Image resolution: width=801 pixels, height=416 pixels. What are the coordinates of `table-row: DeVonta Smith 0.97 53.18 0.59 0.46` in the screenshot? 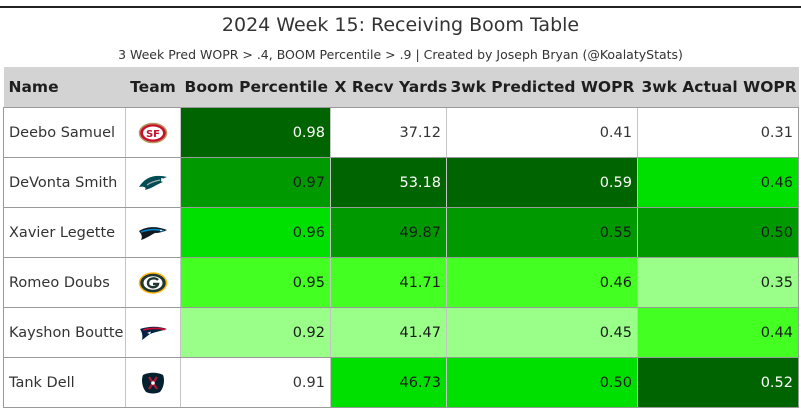 It's located at (401, 182).